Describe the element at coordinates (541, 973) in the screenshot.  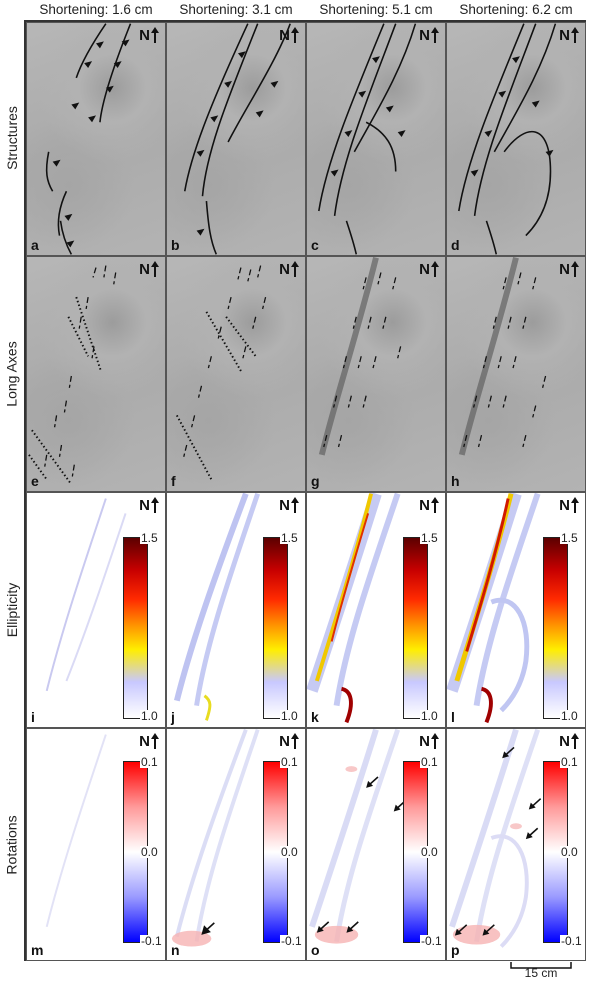
I see `scale-bar-label: 15 cm` at that location.